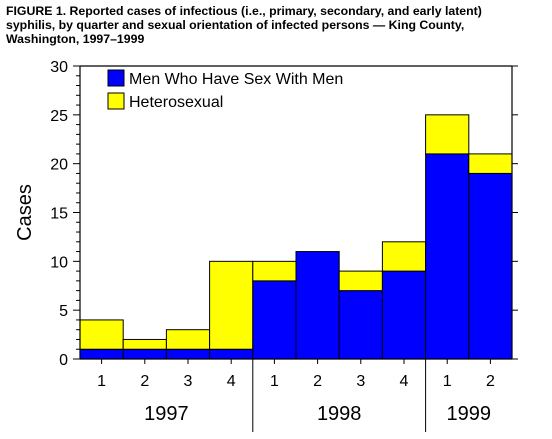 This screenshot has width=552, height=439. What do you see at coordinates (59, 214) in the screenshot?
I see `y-tick-label: 15` at bounding box center [59, 214].